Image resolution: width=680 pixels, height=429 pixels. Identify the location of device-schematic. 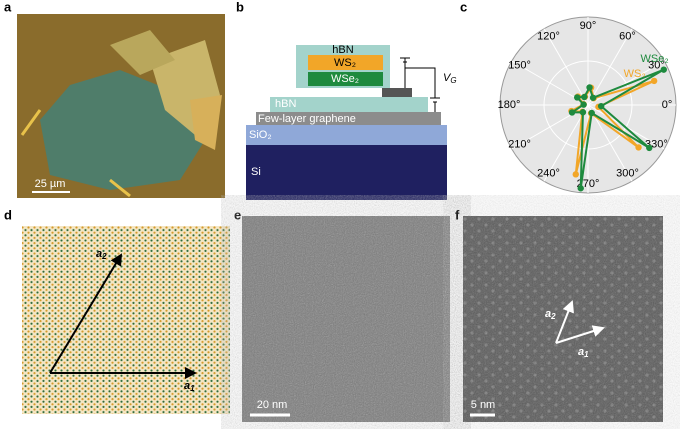
(346, 122).